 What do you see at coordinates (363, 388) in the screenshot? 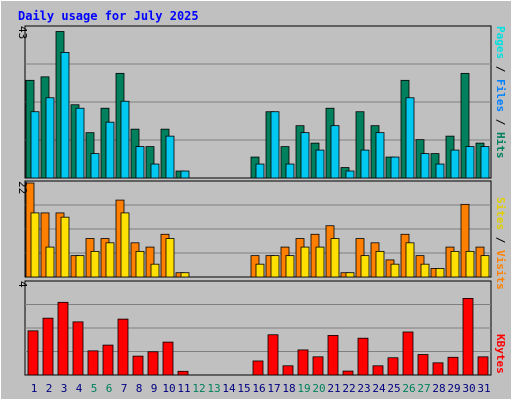
I see `day-label-23: 23` at bounding box center [363, 388].